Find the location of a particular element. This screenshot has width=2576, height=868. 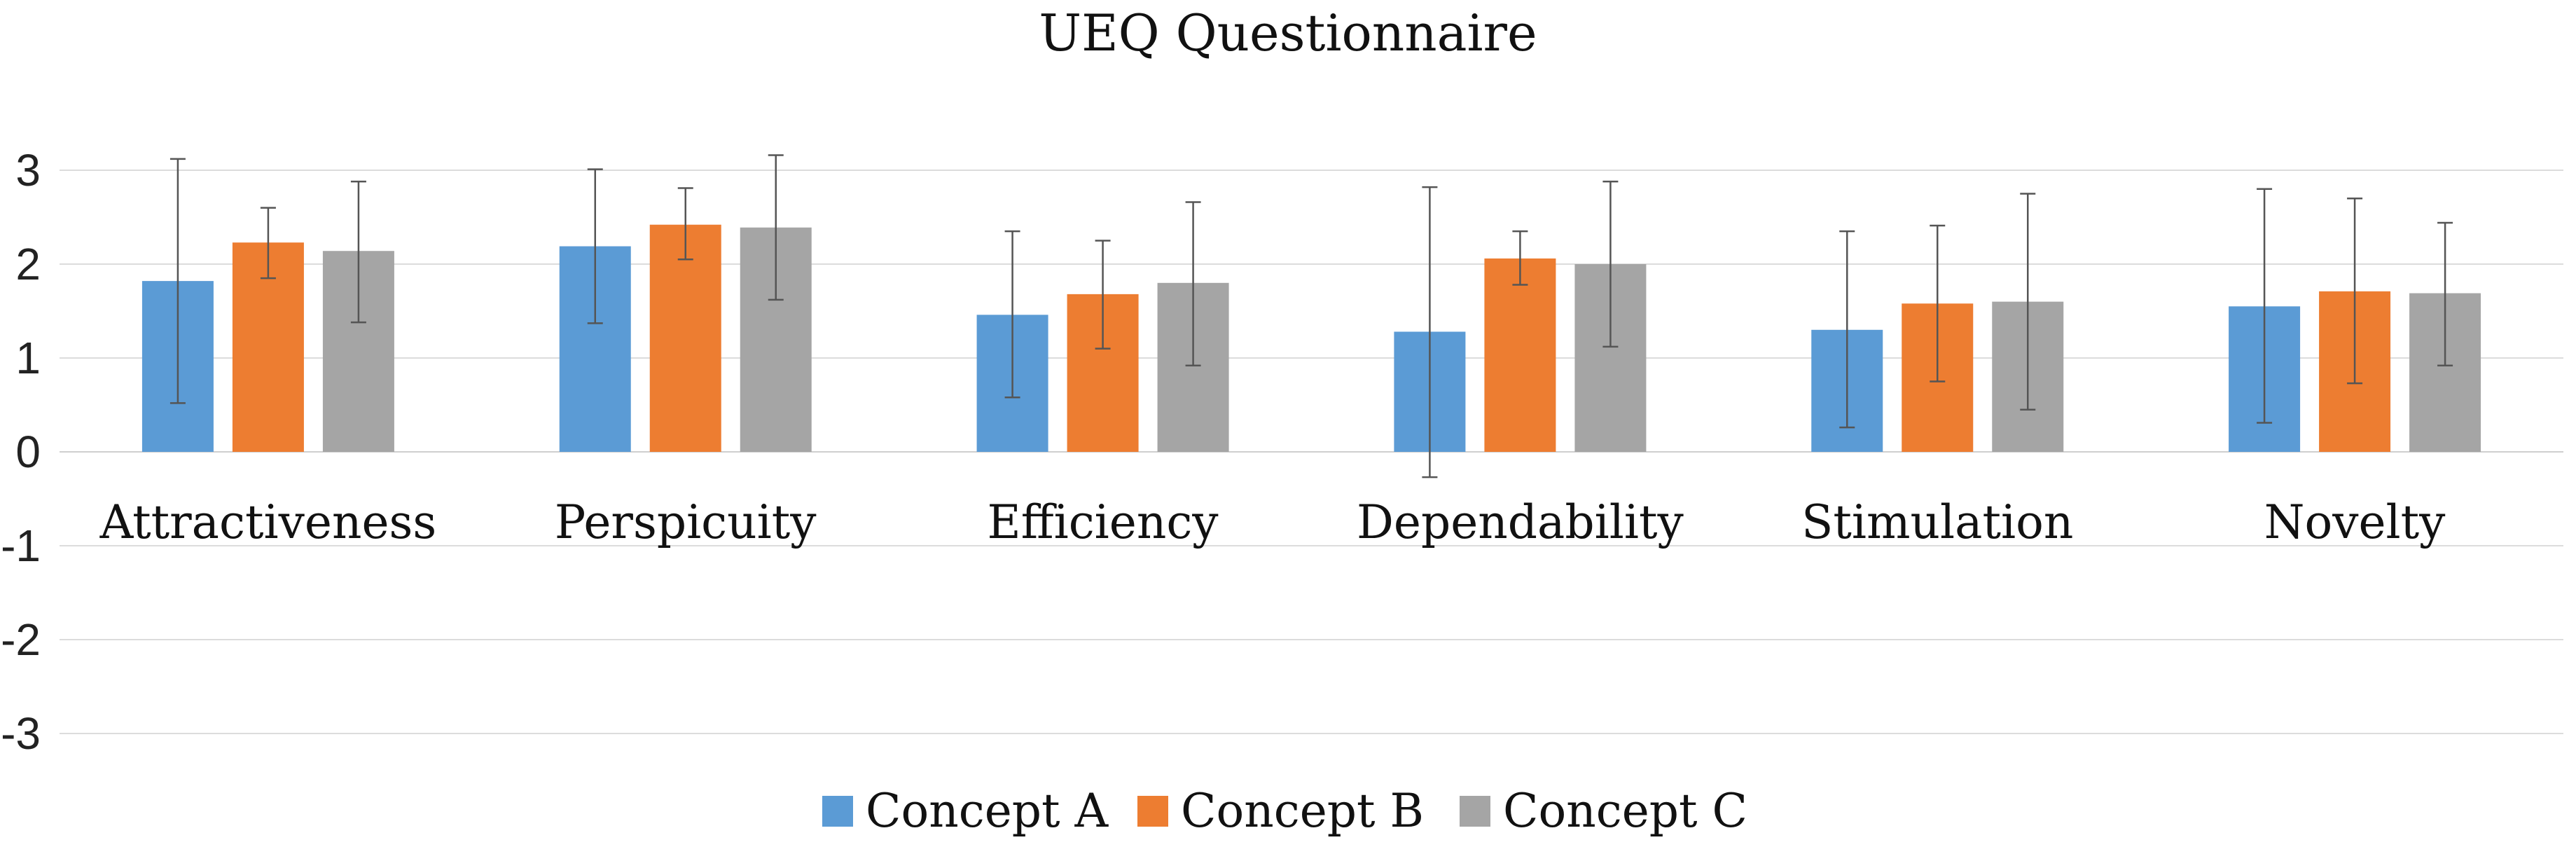

category-label: Novelty is located at coordinates (2355, 522).